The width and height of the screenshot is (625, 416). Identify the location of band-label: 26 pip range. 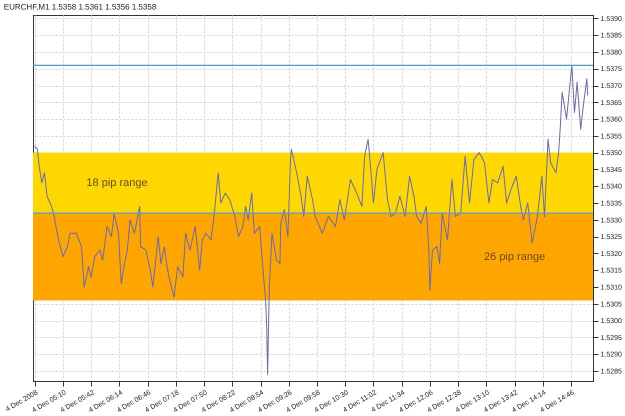
(515, 256).